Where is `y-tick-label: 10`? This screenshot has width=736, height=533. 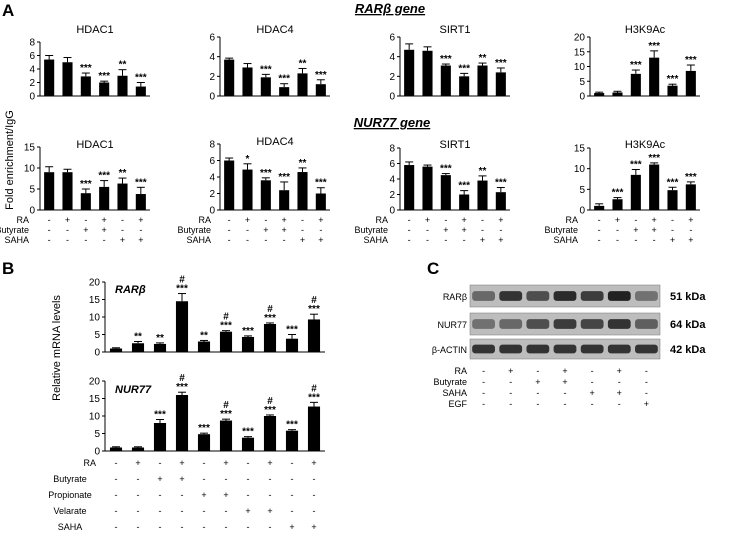 y-tick-label: 10 is located at coordinates (95, 318).